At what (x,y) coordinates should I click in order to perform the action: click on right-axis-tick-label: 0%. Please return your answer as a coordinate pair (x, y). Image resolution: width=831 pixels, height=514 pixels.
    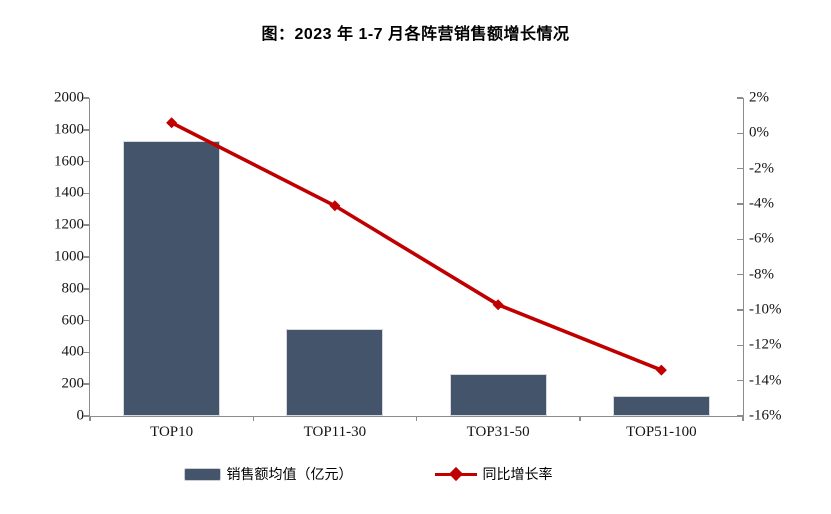
    Looking at the image, I should click on (759, 132).